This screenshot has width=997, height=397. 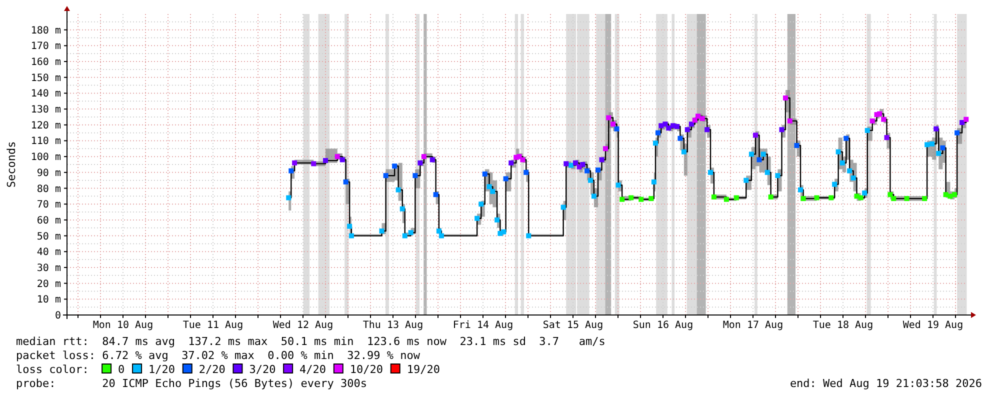 What do you see at coordinates (48, 300) in the screenshot?
I see `y-tick-label: 10 m` at bounding box center [48, 300].